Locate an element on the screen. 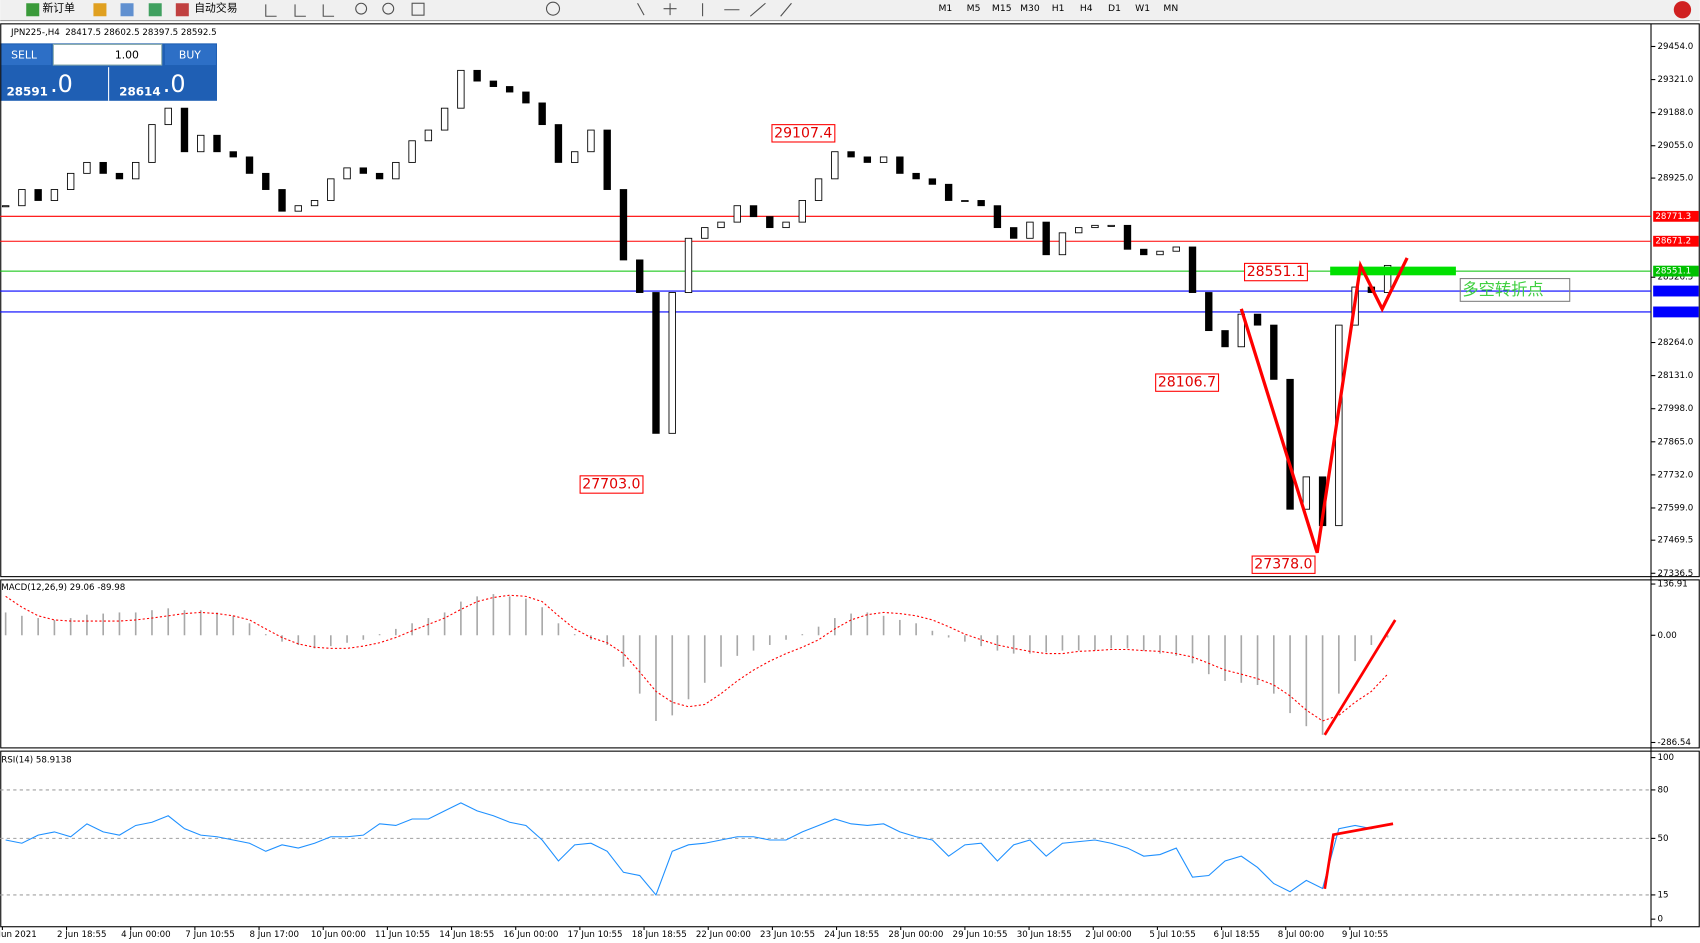 The height and width of the screenshot is (943, 1700). y-tick-label: 0 is located at coordinates (1661, 920).